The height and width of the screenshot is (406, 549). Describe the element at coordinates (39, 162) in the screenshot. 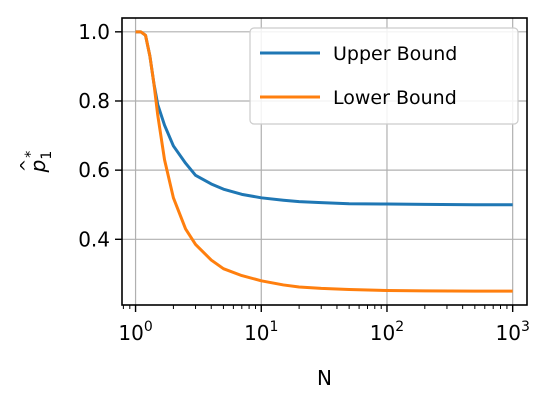

I see `y-axis-label-text: p1*` at that location.